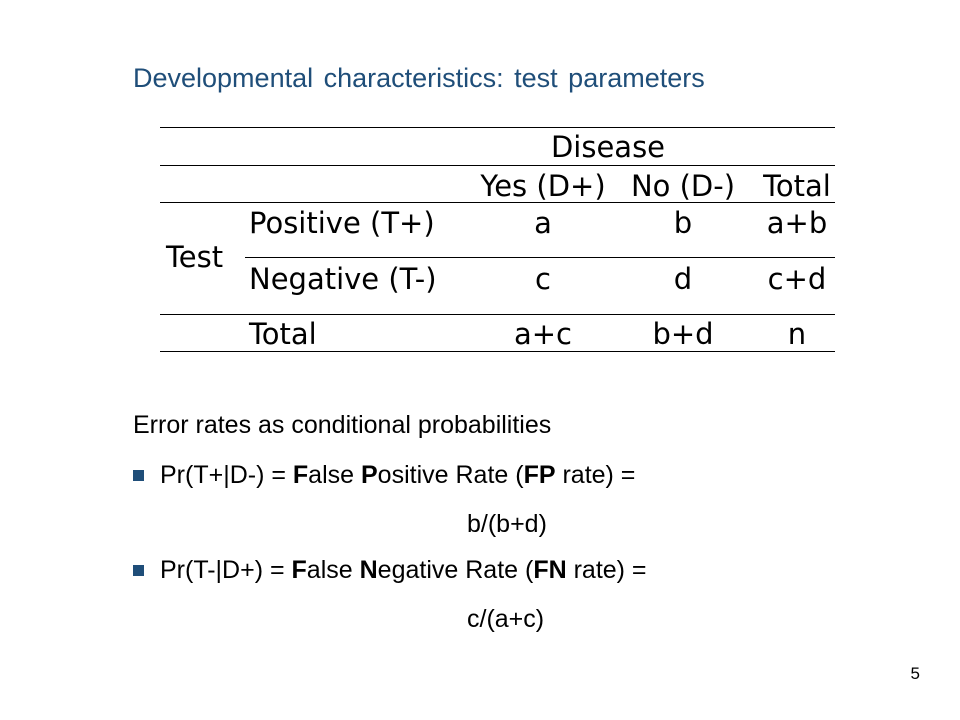 This screenshot has height=720, width=960. Describe the element at coordinates (497, 314) in the screenshot. I see `table-rule-total` at that location.